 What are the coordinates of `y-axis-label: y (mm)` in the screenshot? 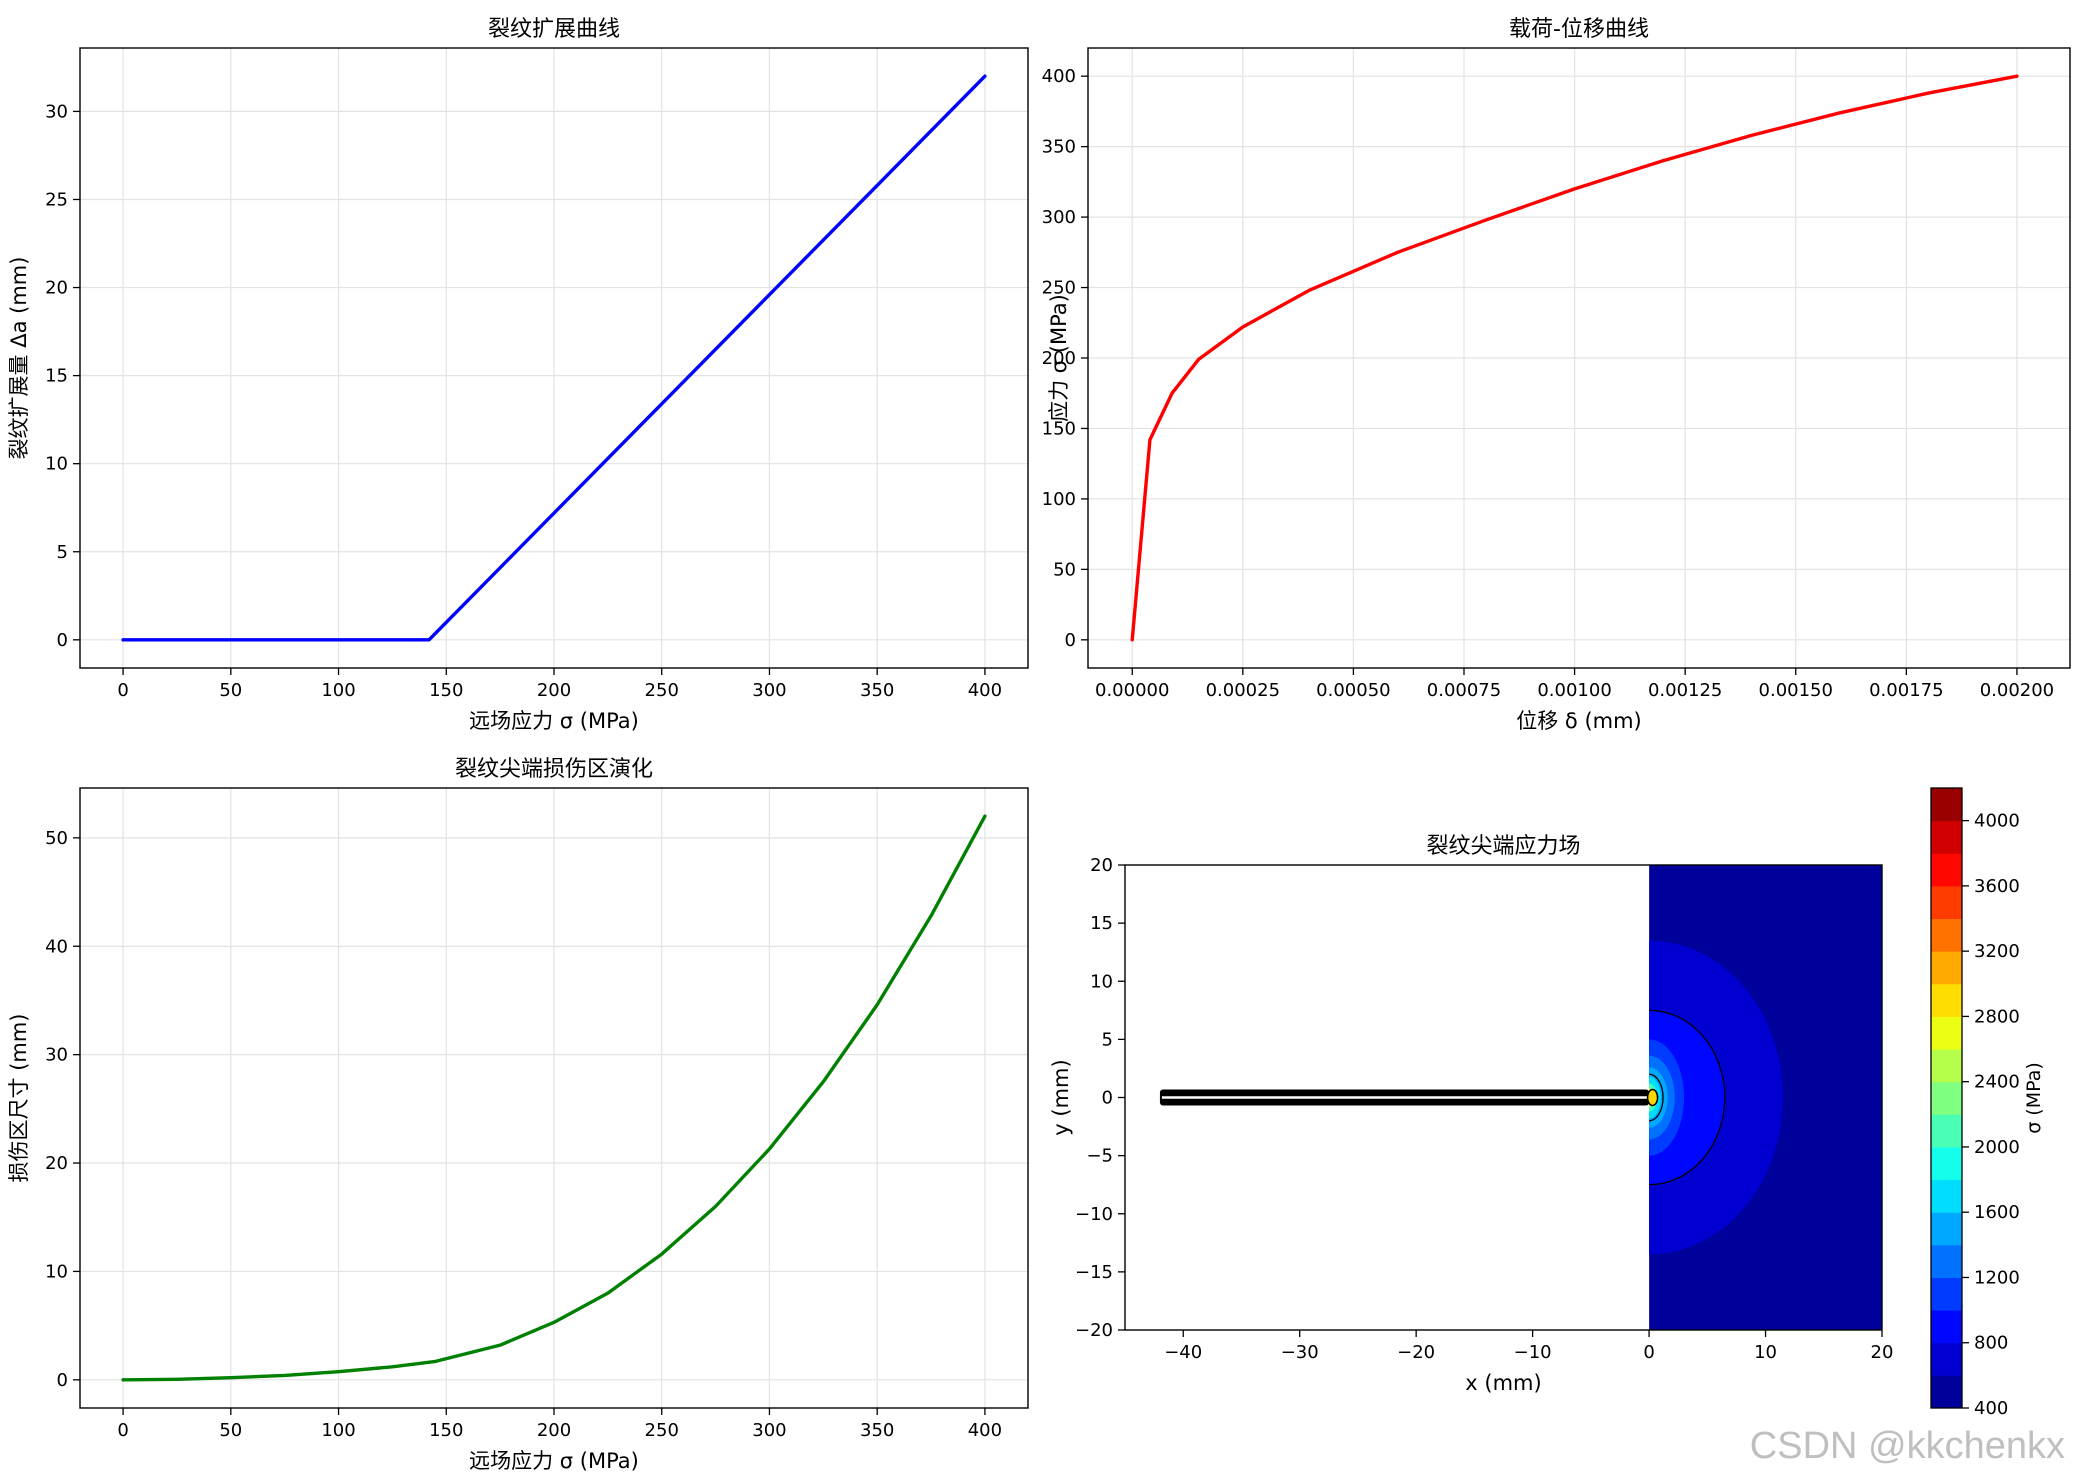 It's located at (1061, 1097).